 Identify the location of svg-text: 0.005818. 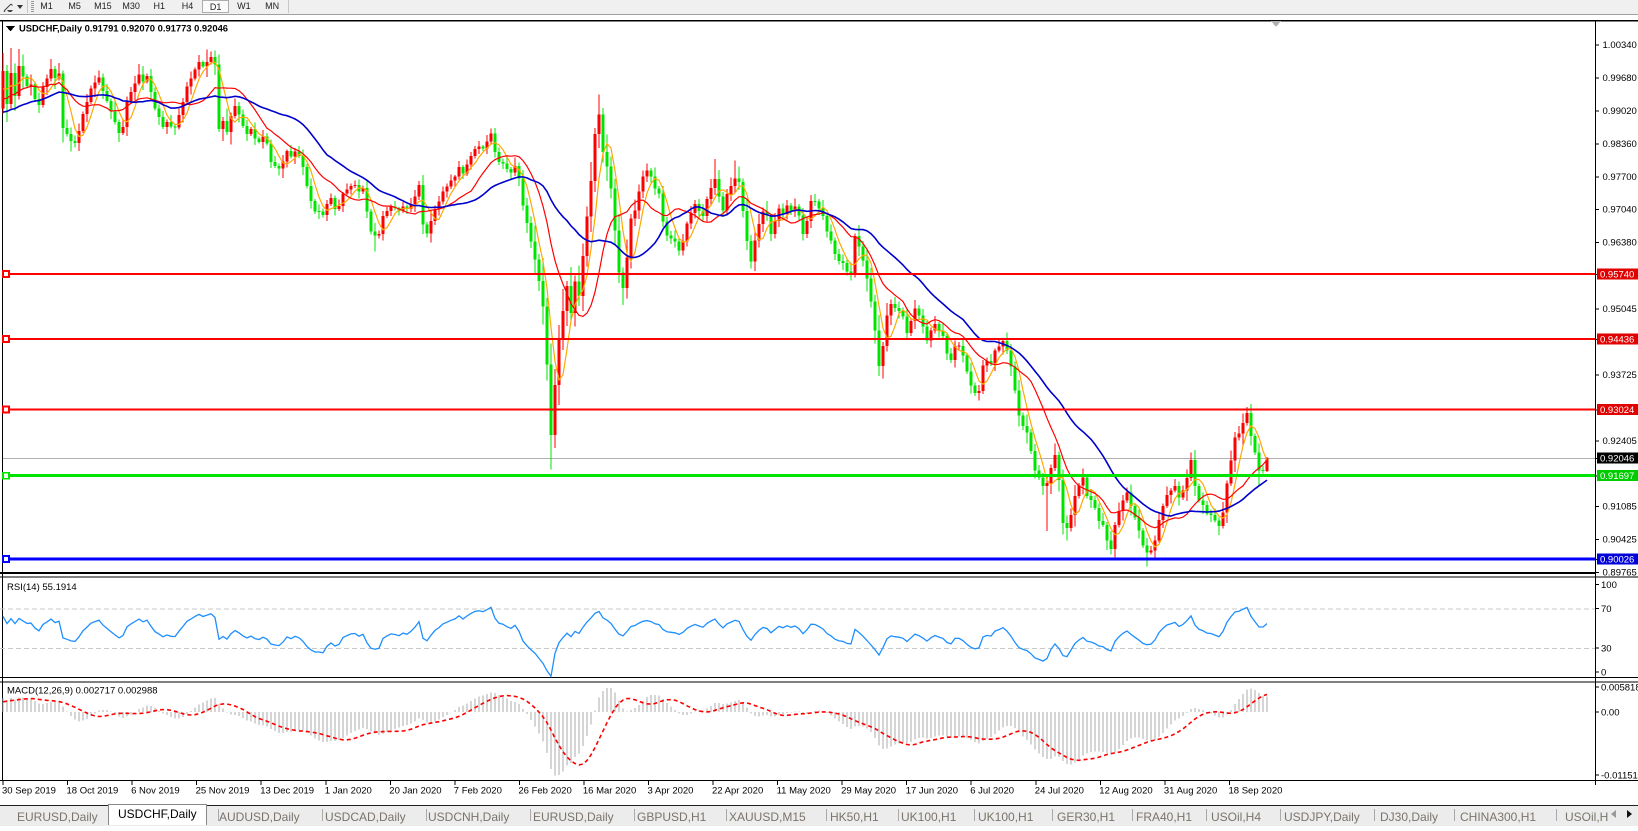
(1619, 688).